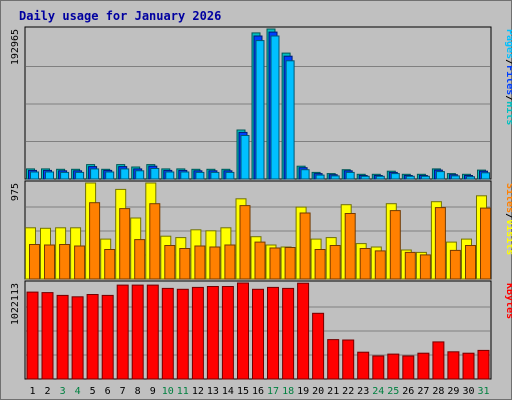 The height and width of the screenshot is (401, 512). I want to click on day-label-5: 5, so click(93, 391).